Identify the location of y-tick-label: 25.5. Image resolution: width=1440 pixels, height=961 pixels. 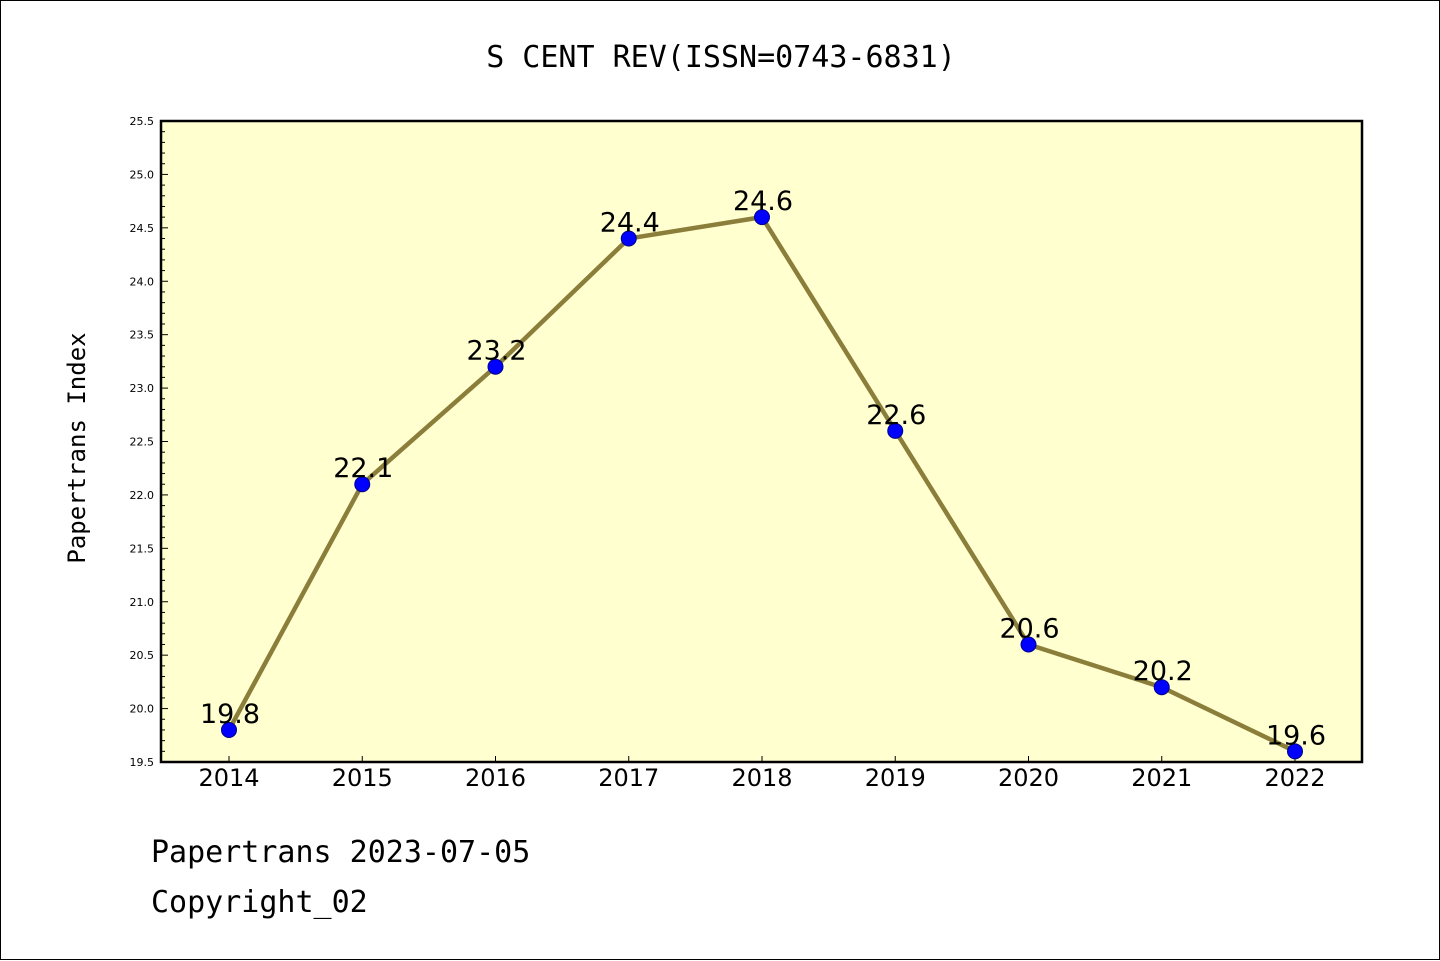
(142, 121).